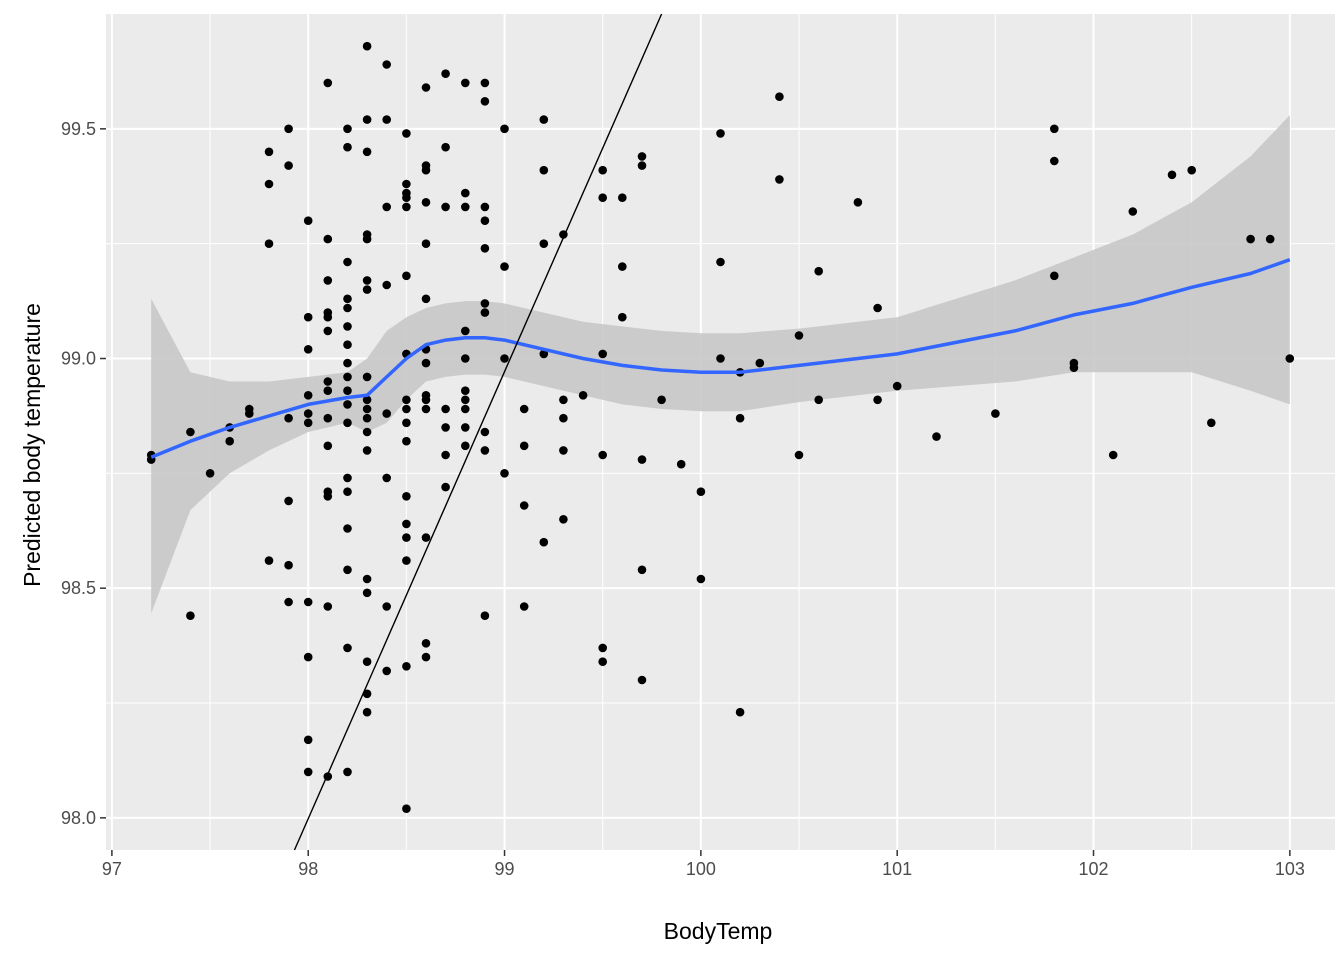  What do you see at coordinates (78, 359) in the screenshot?
I see `y-tick-label: 99.0` at bounding box center [78, 359].